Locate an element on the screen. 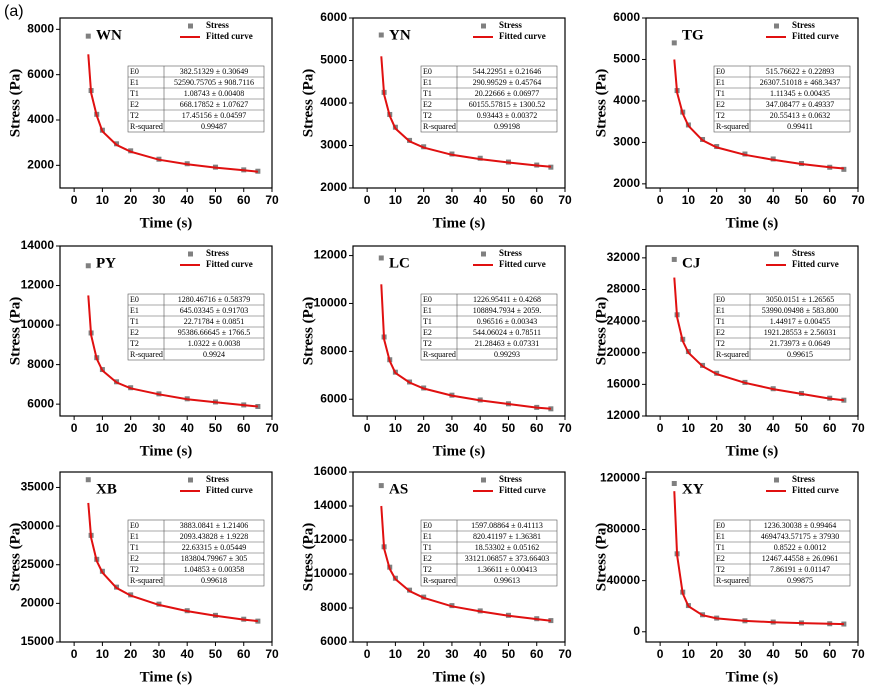 The height and width of the screenshot is (690, 878). y-tick-label: 20000 is located at coordinates (624, 352).